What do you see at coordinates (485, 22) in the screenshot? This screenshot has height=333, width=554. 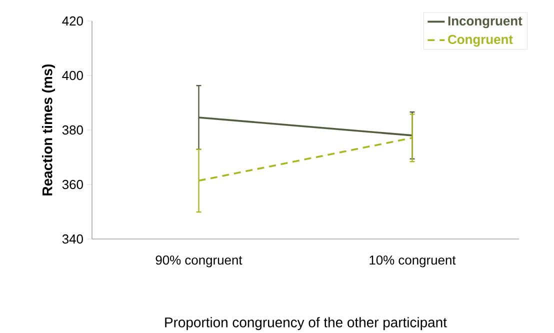 I see `legend-label: Incongruent` at bounding box center [485, 22].